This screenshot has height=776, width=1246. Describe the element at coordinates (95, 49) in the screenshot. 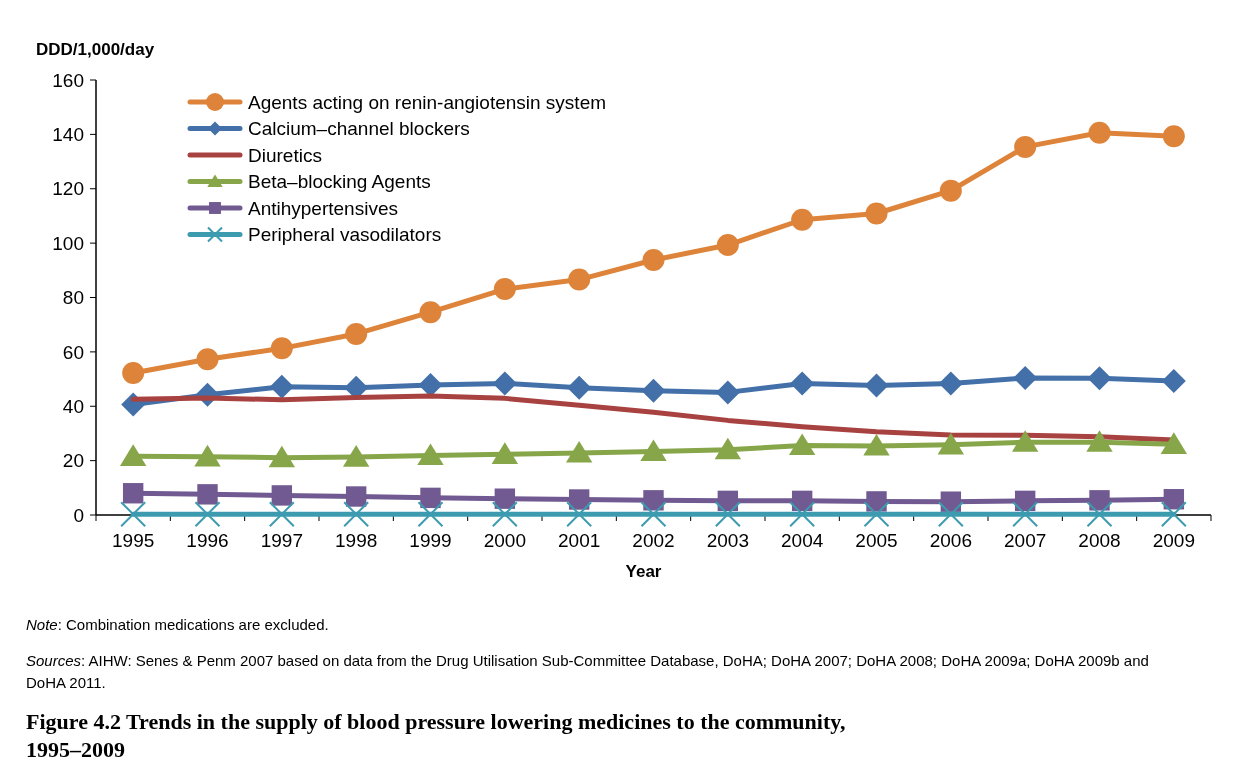

I see `y-axis-title: DDD/1,000/day` at that location.